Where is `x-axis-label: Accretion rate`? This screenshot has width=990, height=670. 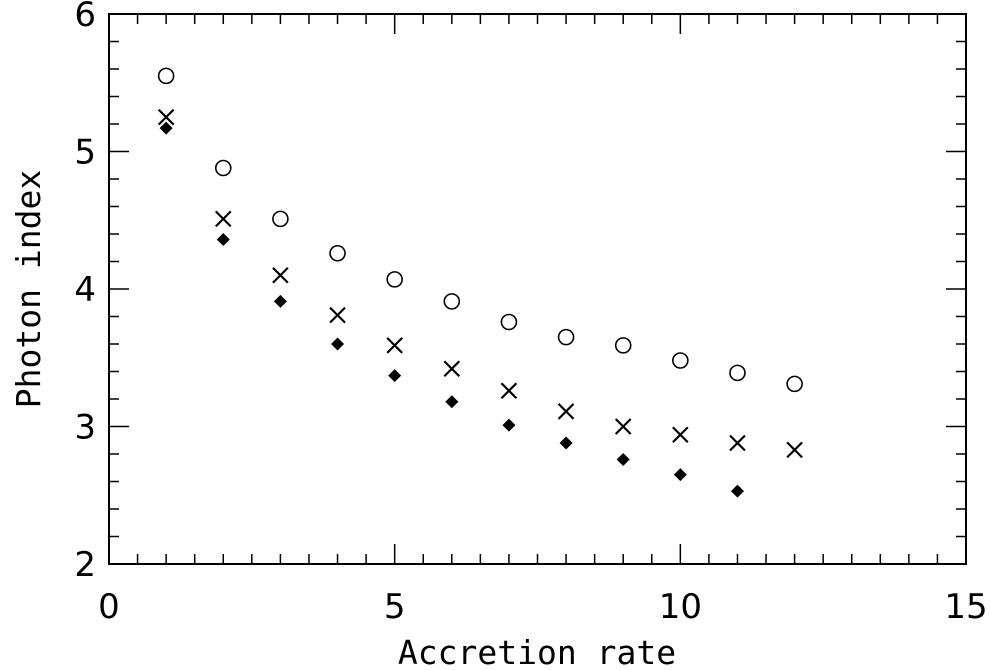 x-axis-label: Accretion rate is located at coordinates (537, 651).